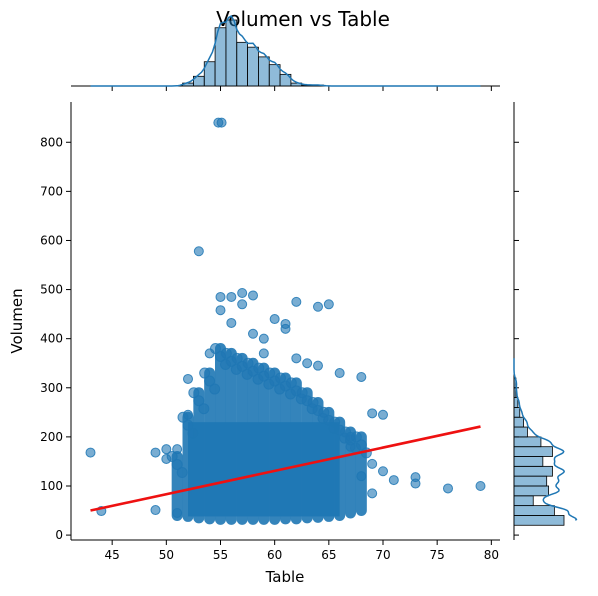  Describe the element at coordinates (303, 19) in the screenshot. I see `chart-title: Volumen vs Table` at that location.